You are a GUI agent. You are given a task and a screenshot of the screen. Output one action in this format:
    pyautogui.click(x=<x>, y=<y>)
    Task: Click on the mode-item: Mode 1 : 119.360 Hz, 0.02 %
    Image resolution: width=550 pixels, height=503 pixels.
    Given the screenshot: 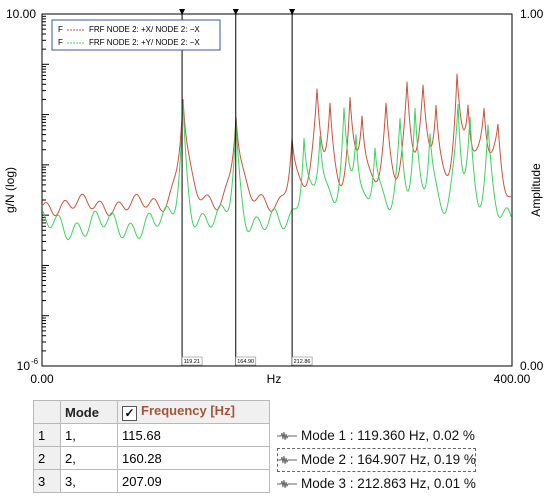 What is the action you would take?
    pyautogui.click(x=376, y=436)
    